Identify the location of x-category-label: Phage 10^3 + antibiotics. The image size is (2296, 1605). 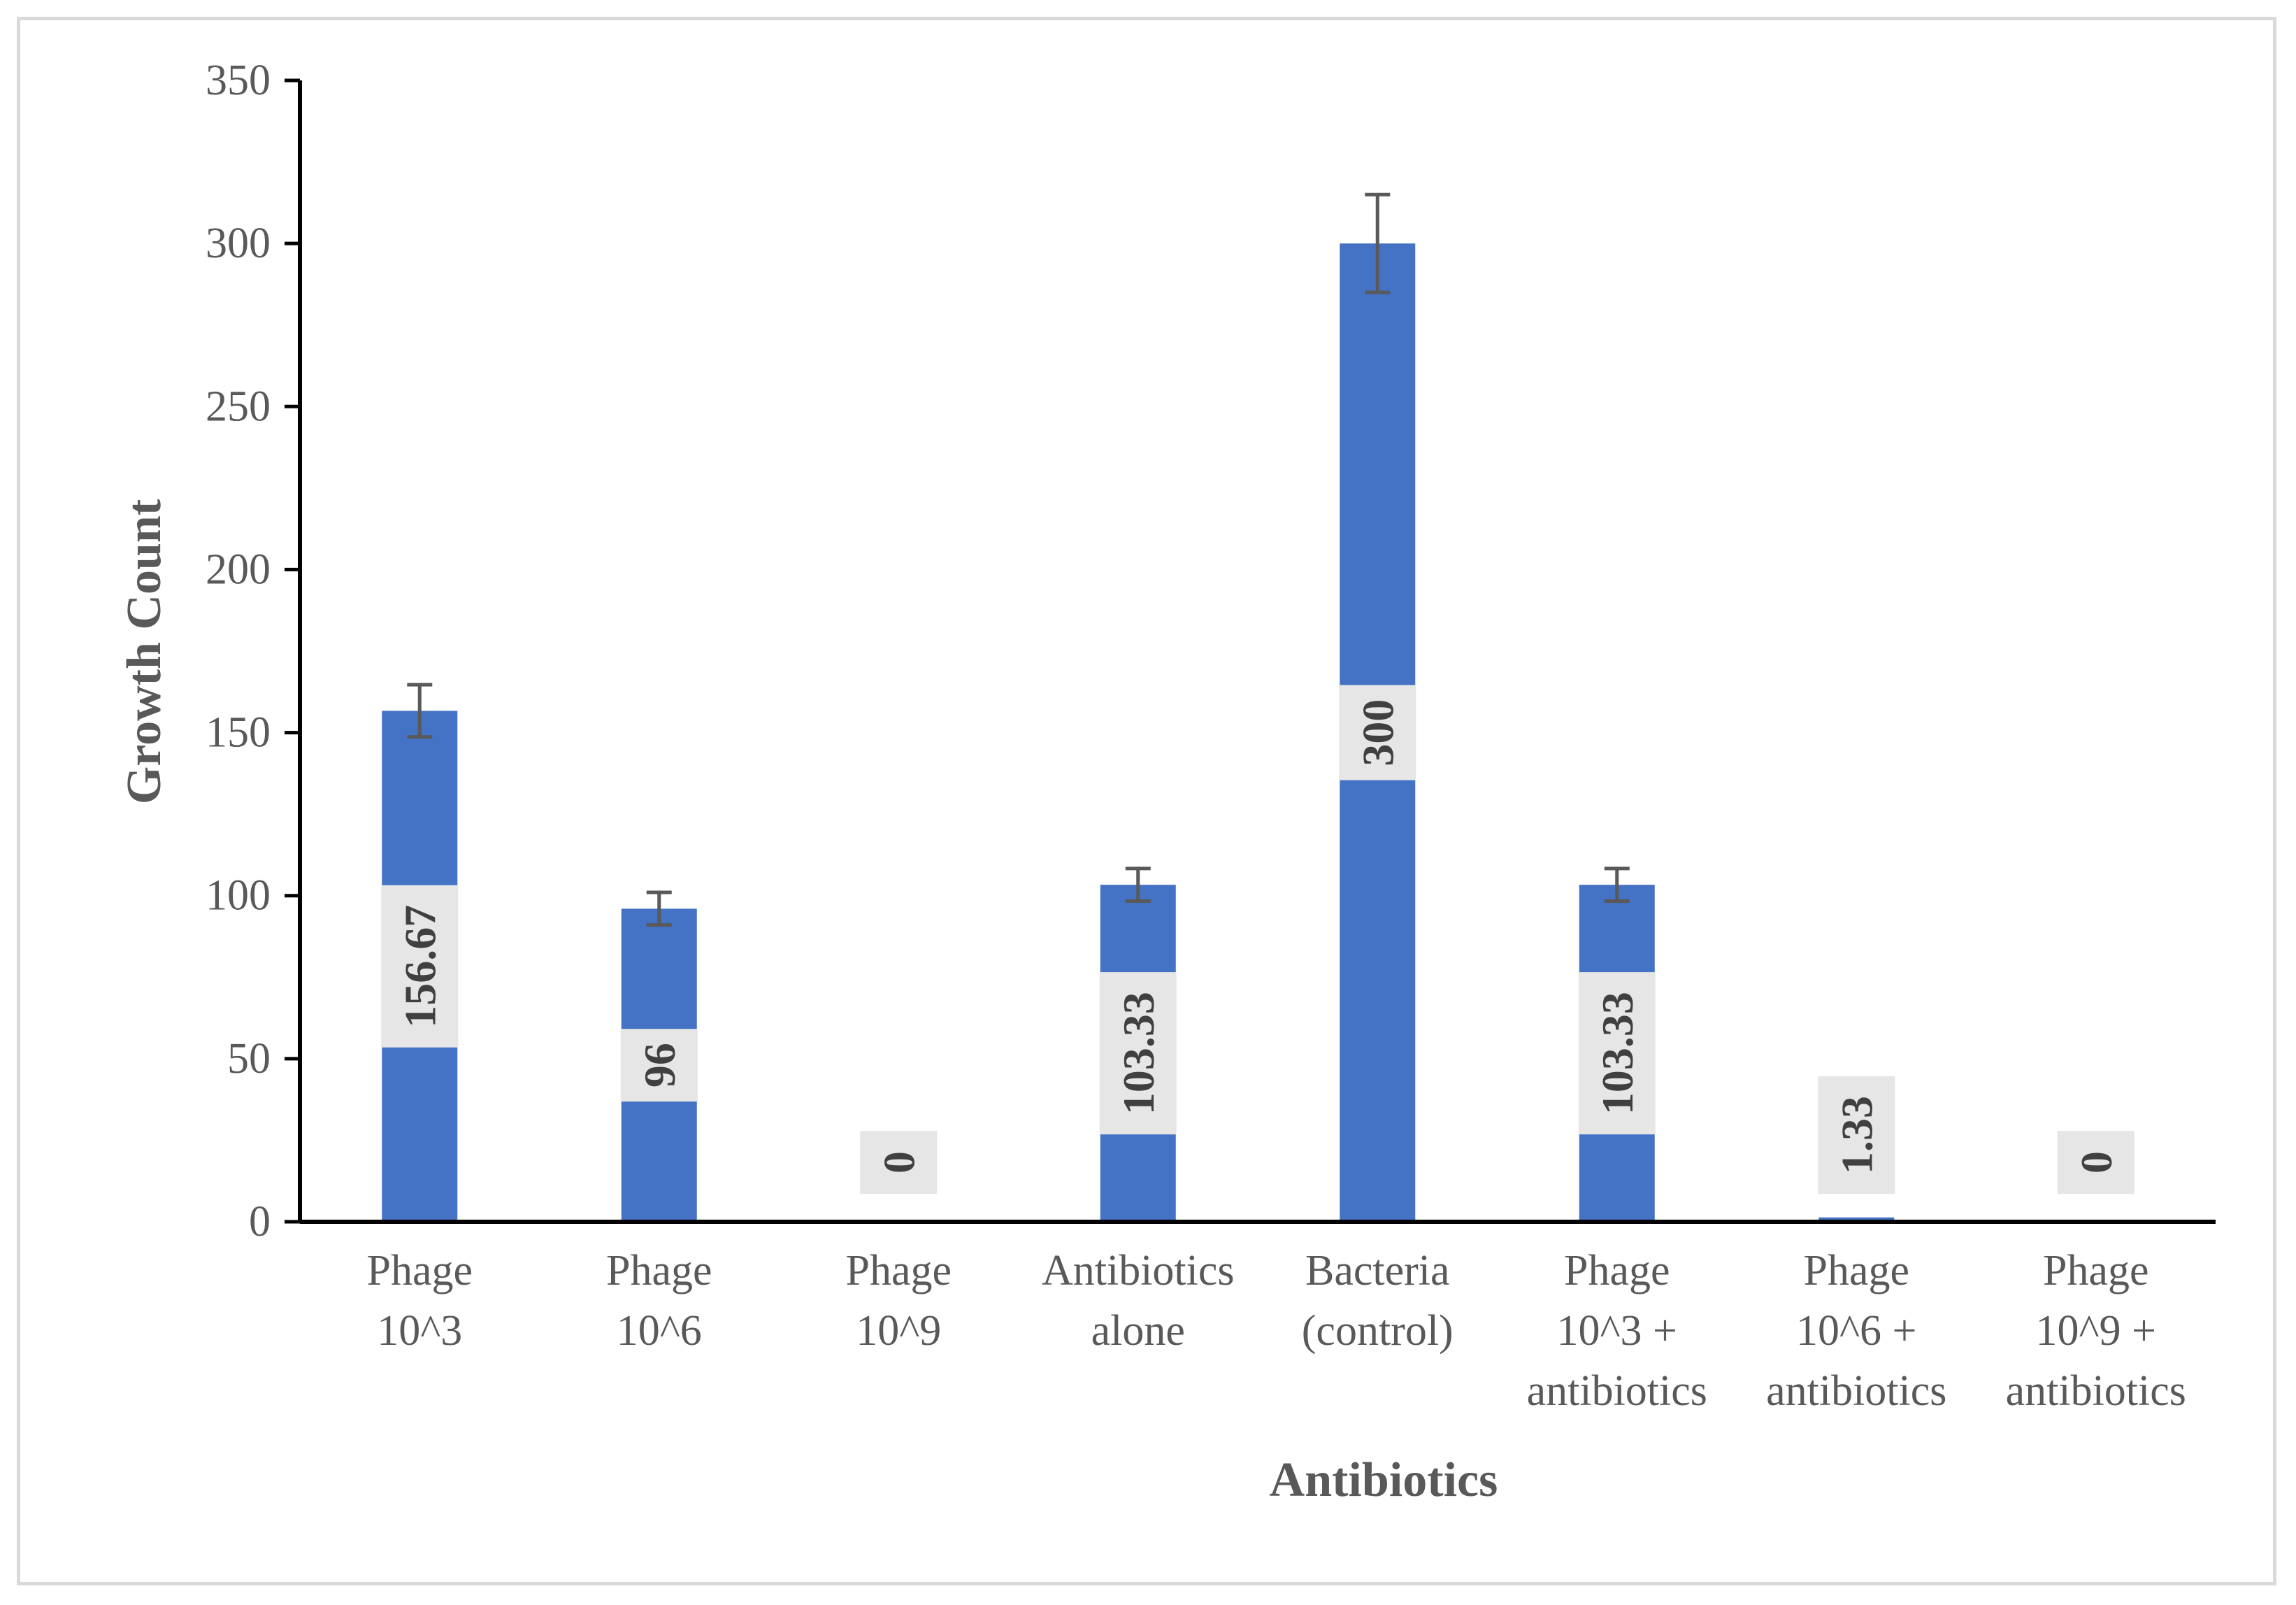
(1617, 1331).